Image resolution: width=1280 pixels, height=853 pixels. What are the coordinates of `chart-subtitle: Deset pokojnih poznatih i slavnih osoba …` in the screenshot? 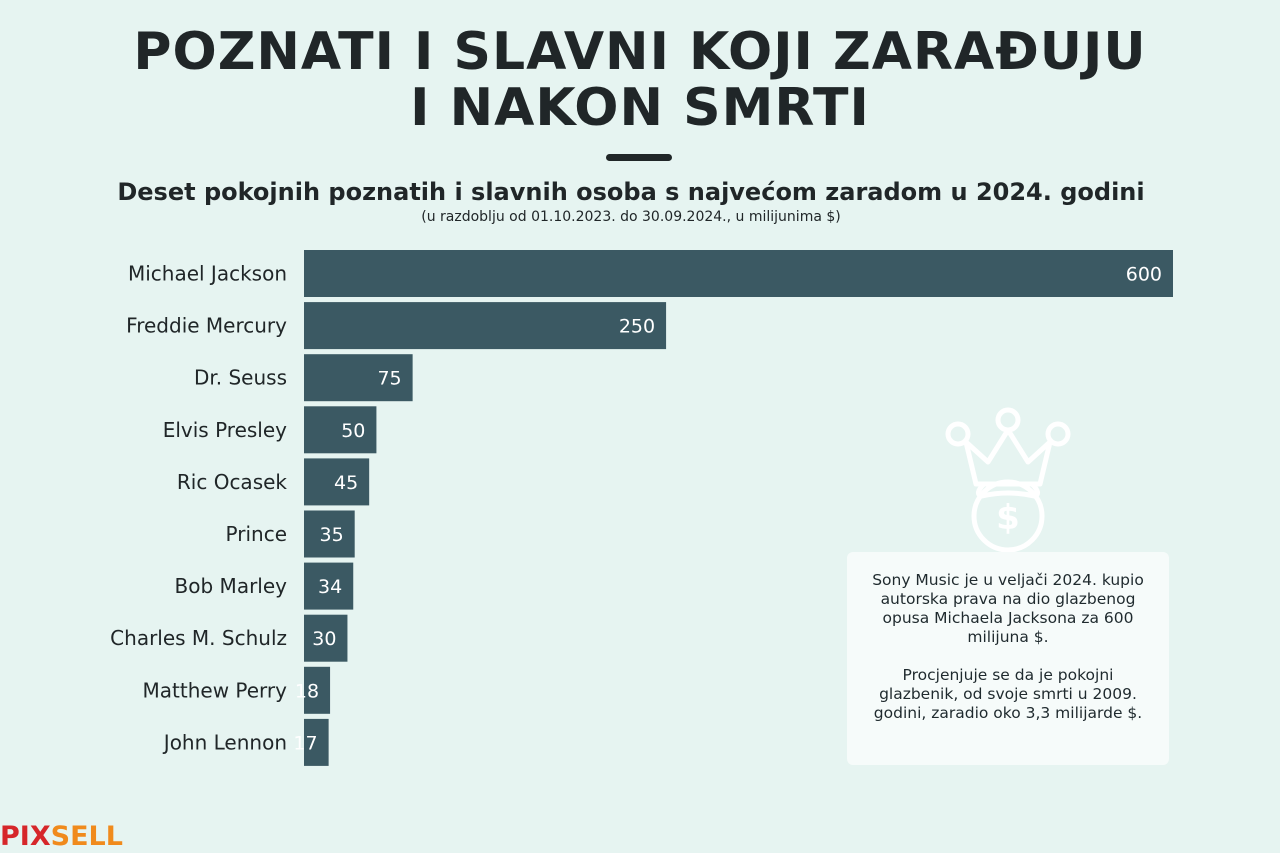 It's located at (631, 192).